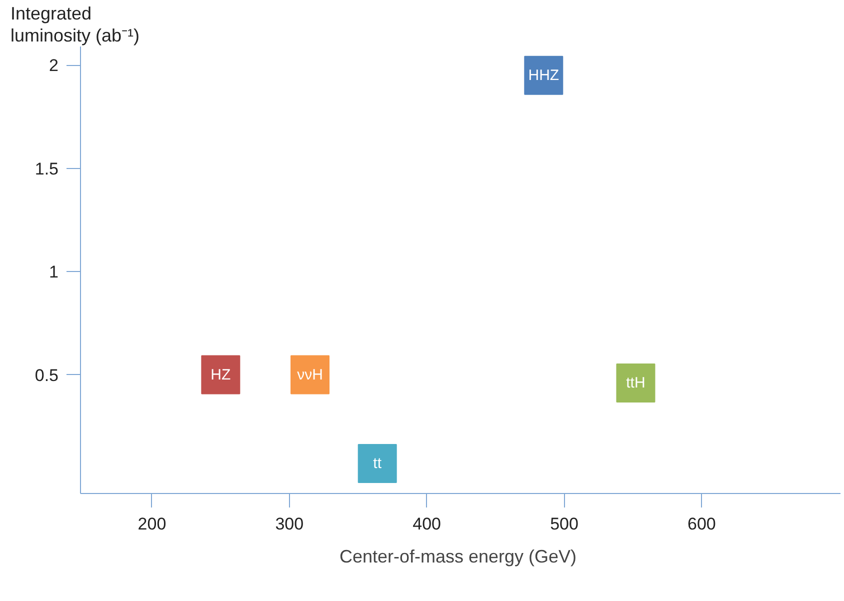 This screenshot has width=844, height=601. I want to click on y-tick-label: 0.5, so click(46, 375).